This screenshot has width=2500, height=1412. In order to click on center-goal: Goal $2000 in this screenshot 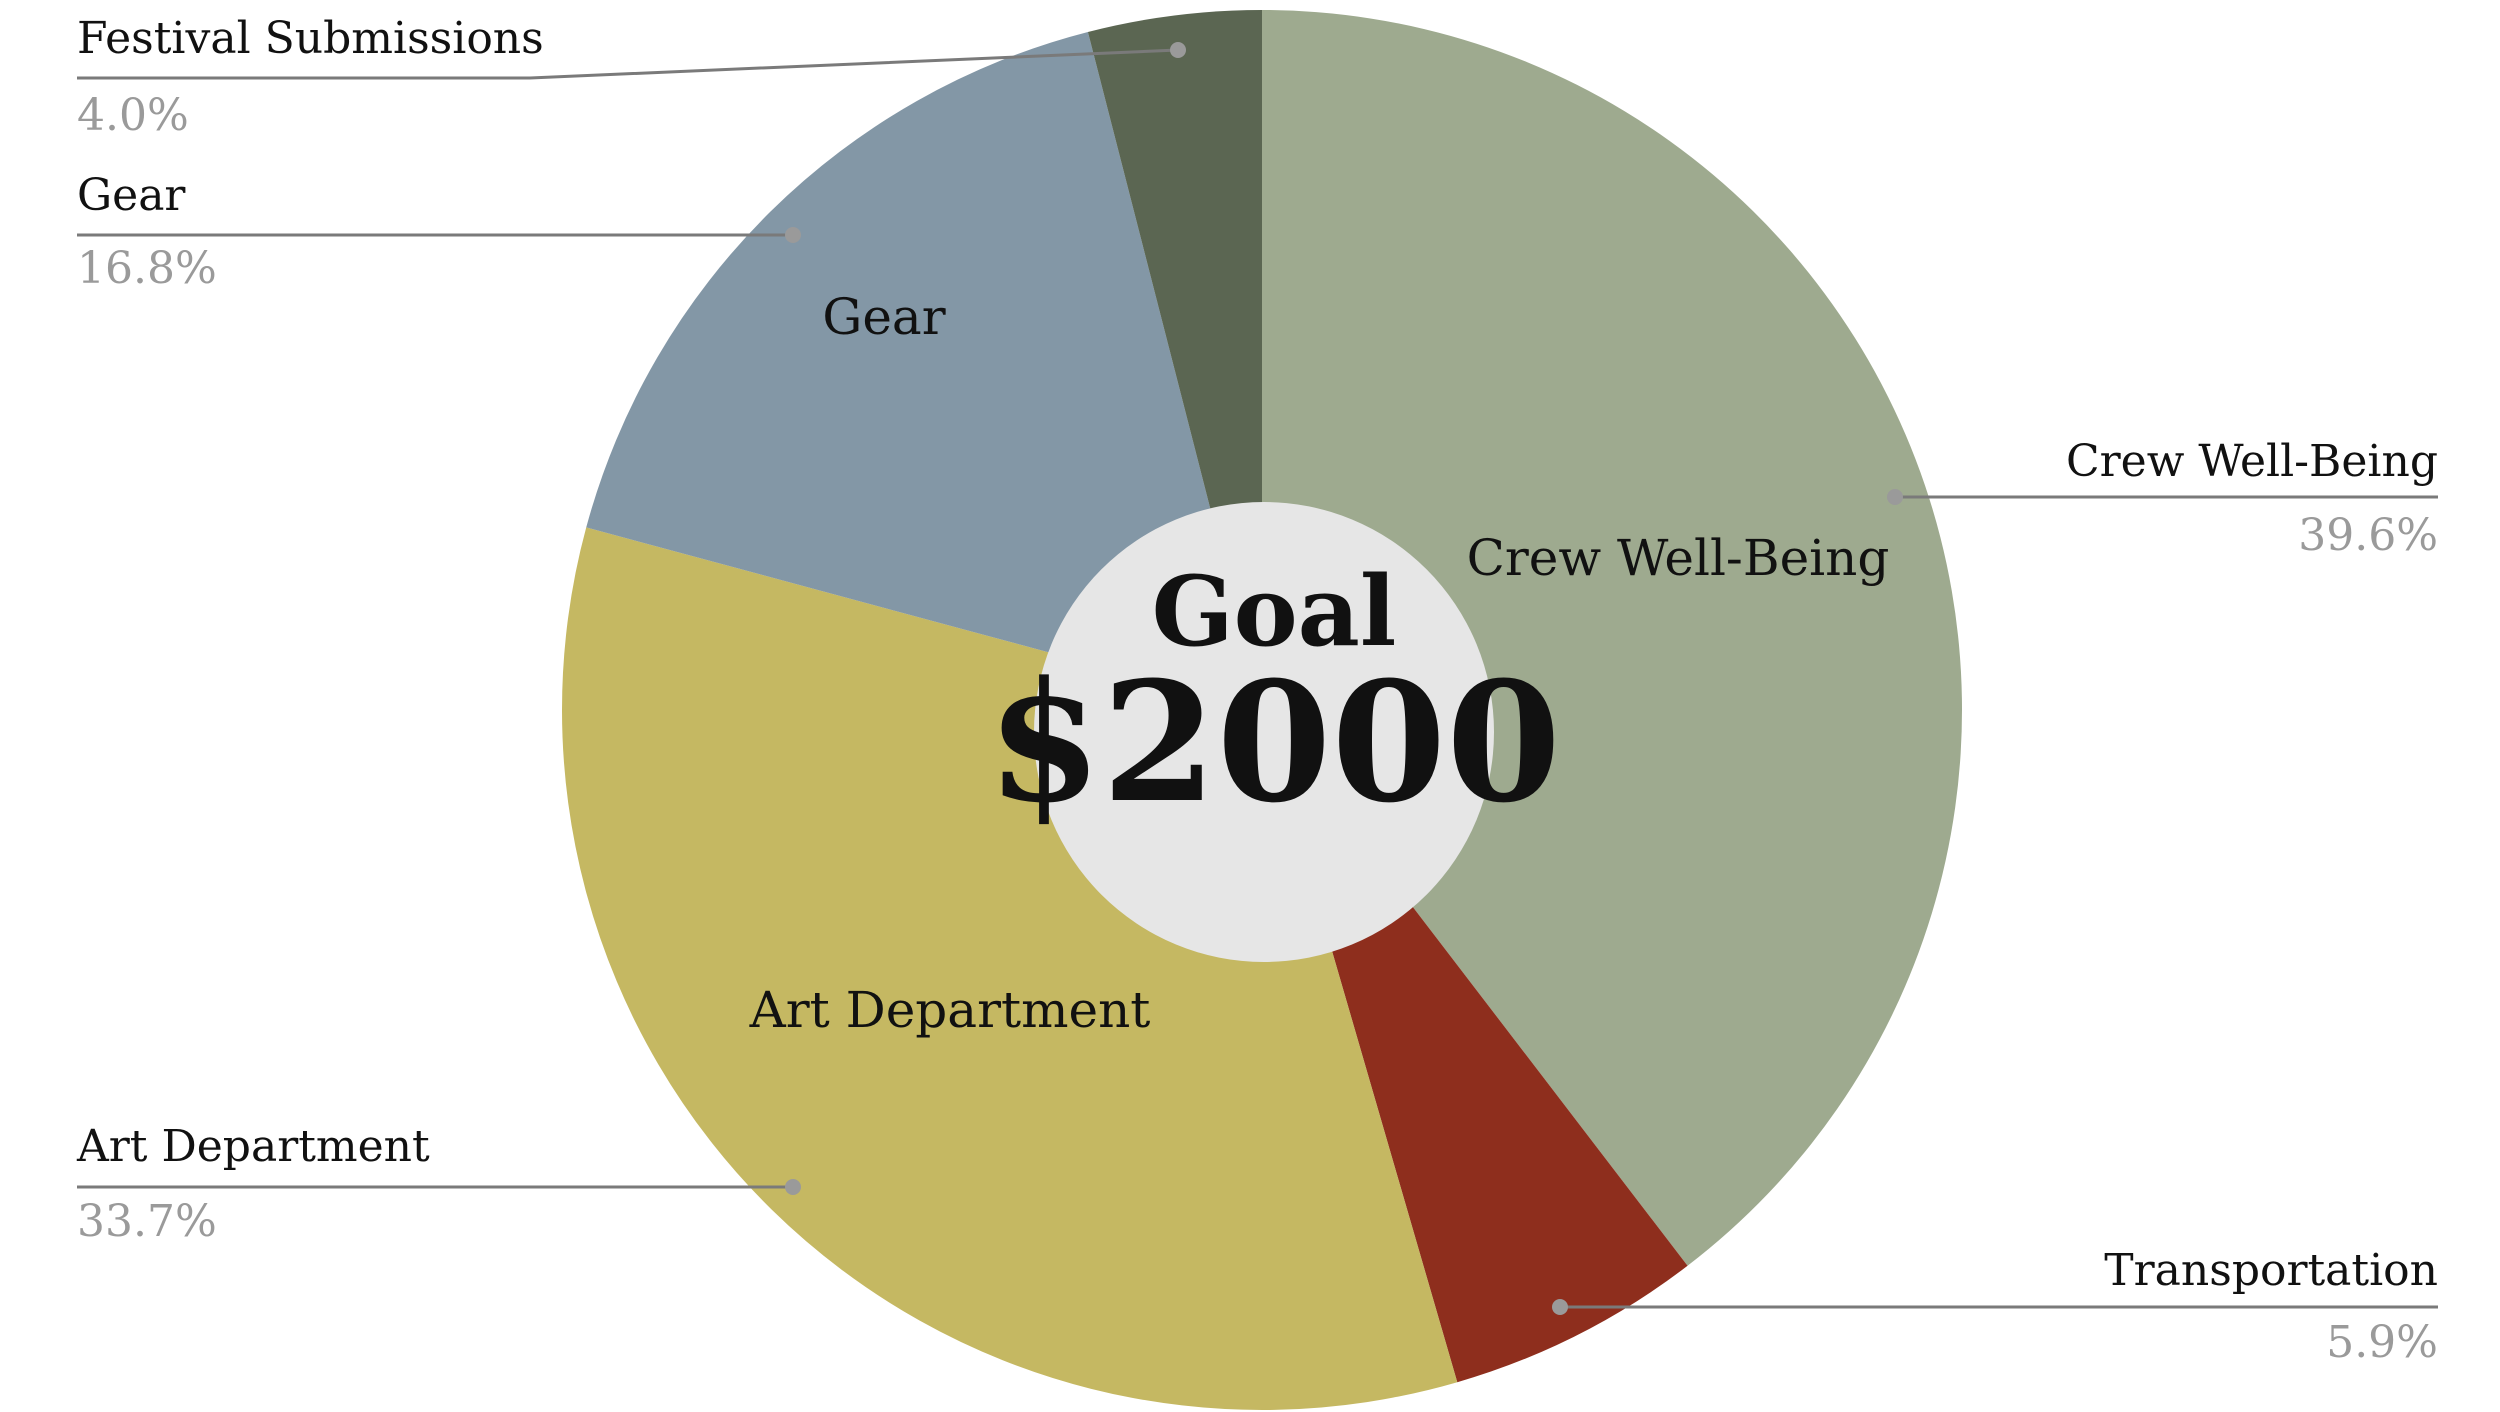, I will do `click(1274, 732)`.